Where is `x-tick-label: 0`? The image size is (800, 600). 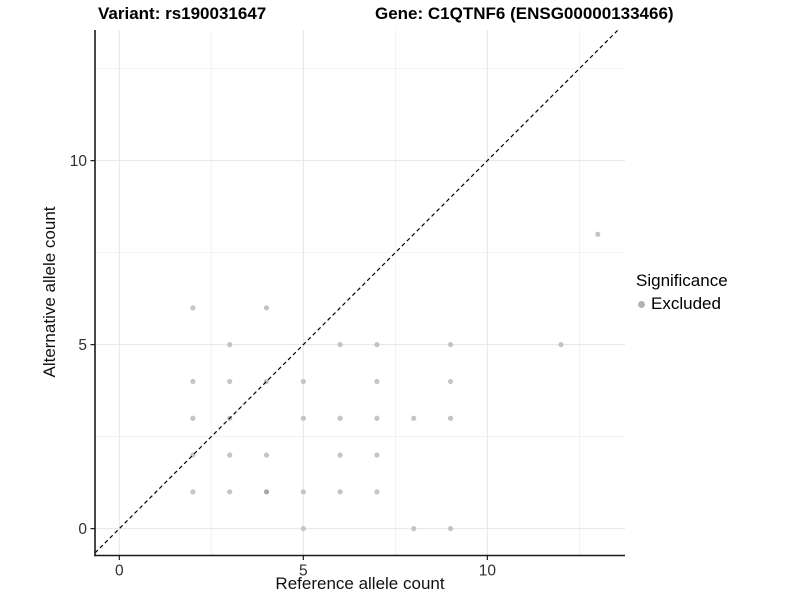 x-tick-label: 0 is located at coordinates (119, 571).